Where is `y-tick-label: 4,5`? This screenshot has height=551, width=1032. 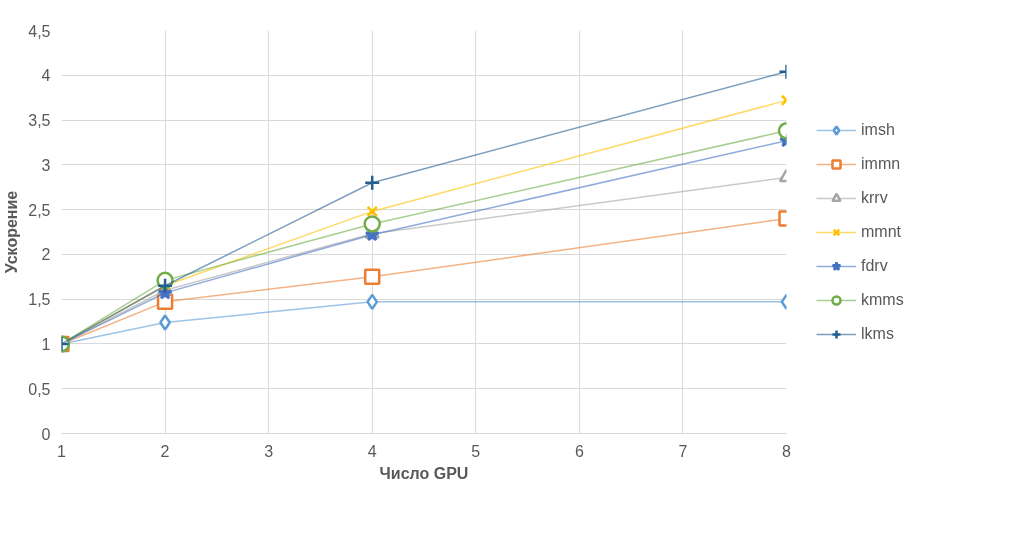
y-tick-label: 4,5 is located at coordinates (39, 31).